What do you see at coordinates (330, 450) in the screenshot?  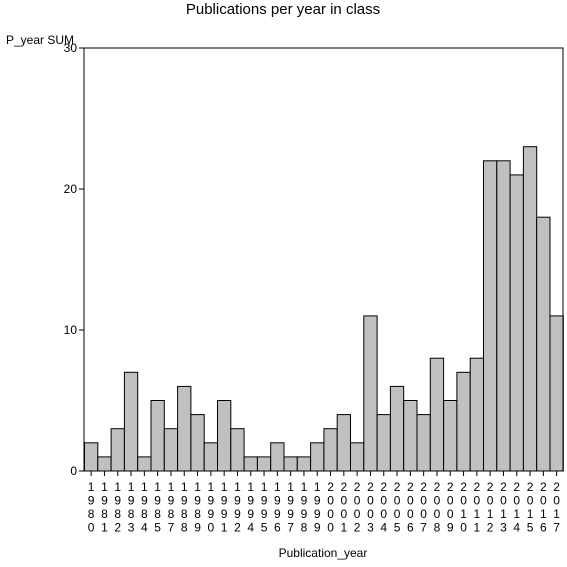 I see `bar-2000` at bounding box center [330, 450].